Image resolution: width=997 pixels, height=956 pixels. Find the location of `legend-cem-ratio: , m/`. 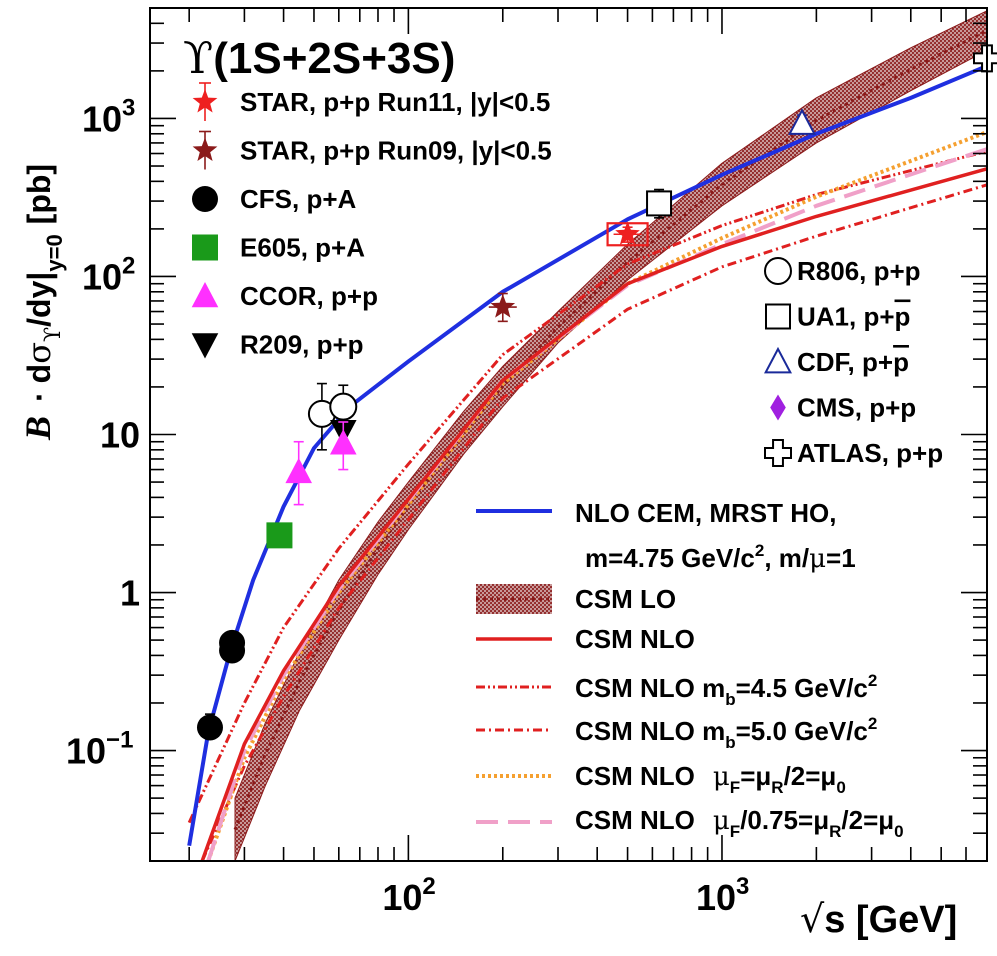

legend-cem-ratio: , m/ is located at coordinates (786, 558).